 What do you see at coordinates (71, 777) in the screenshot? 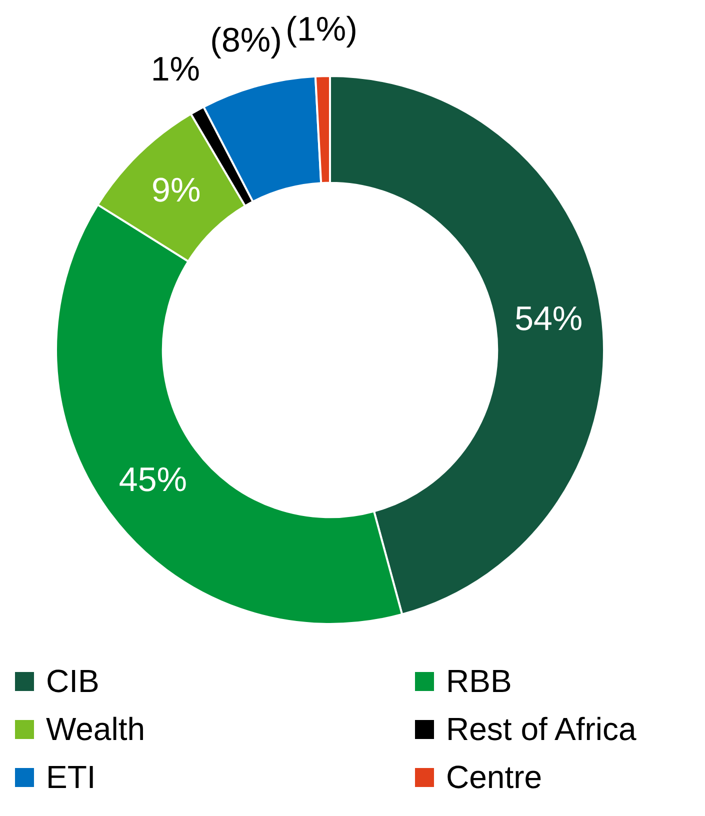
I see `legend-label: ETI` at bounding box center [71, 777].